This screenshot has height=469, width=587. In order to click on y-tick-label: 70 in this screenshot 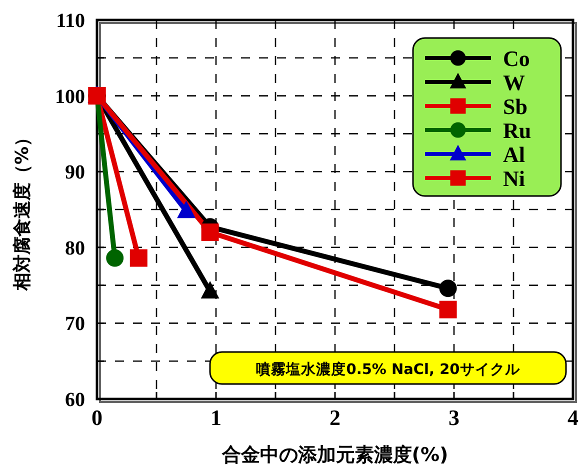, I will do `click(75, 324)`.